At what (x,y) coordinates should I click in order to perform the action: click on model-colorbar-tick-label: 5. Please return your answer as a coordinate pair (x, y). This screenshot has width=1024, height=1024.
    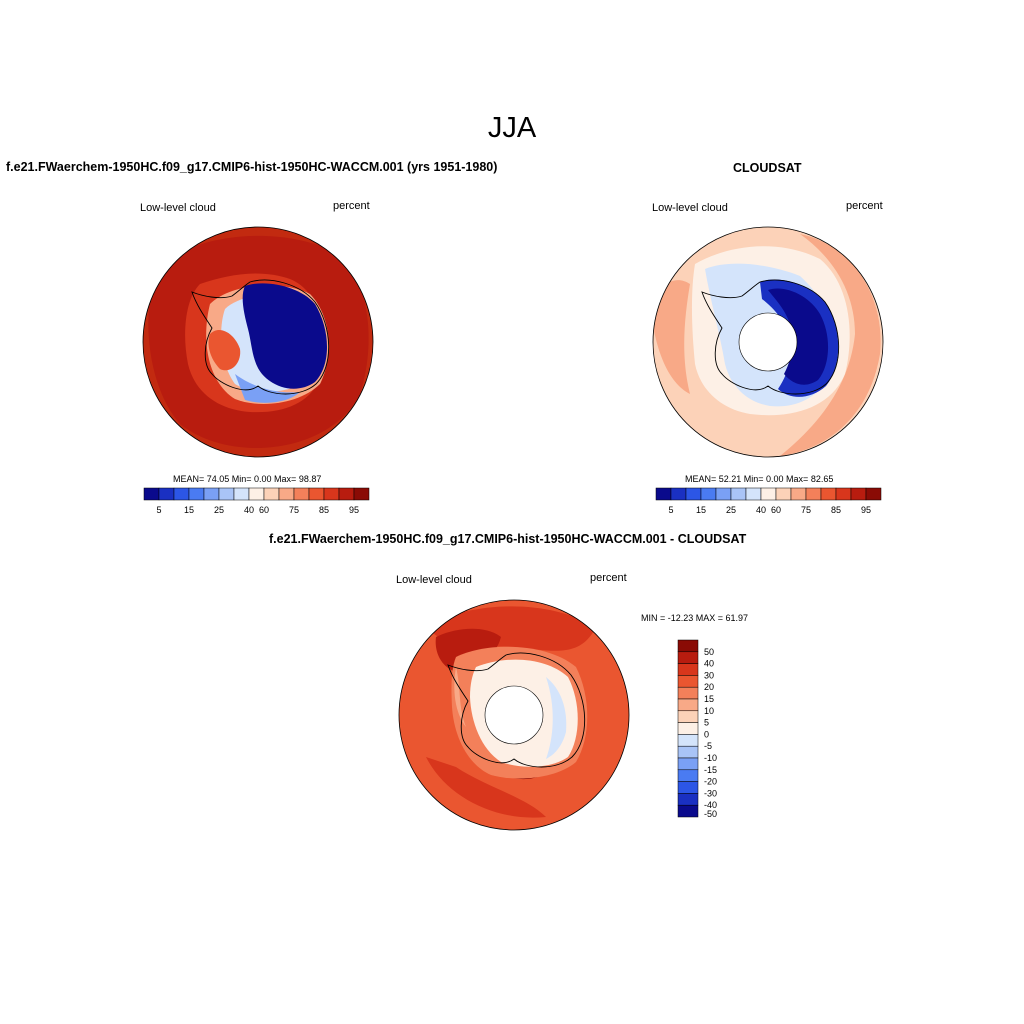
    Looking at the image, I should click on (158, 510).